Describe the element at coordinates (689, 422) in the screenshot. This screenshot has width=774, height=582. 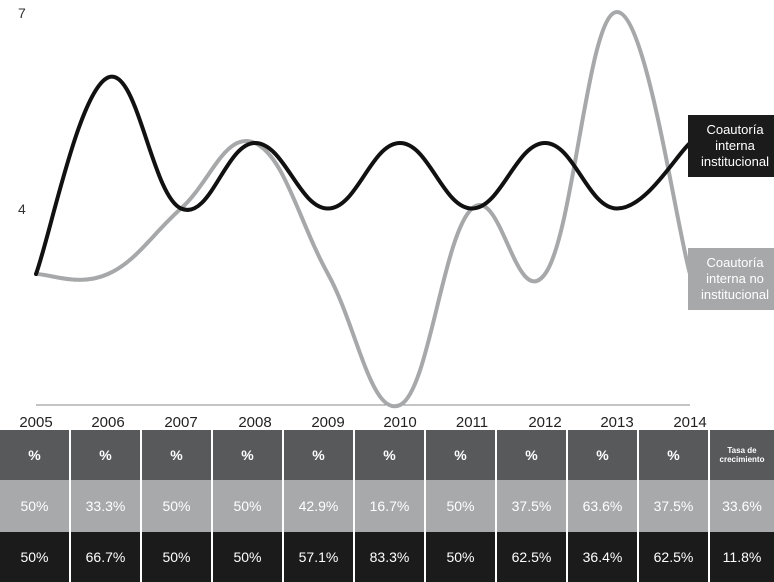
I see `x-tick-2014: 2014` at that location.